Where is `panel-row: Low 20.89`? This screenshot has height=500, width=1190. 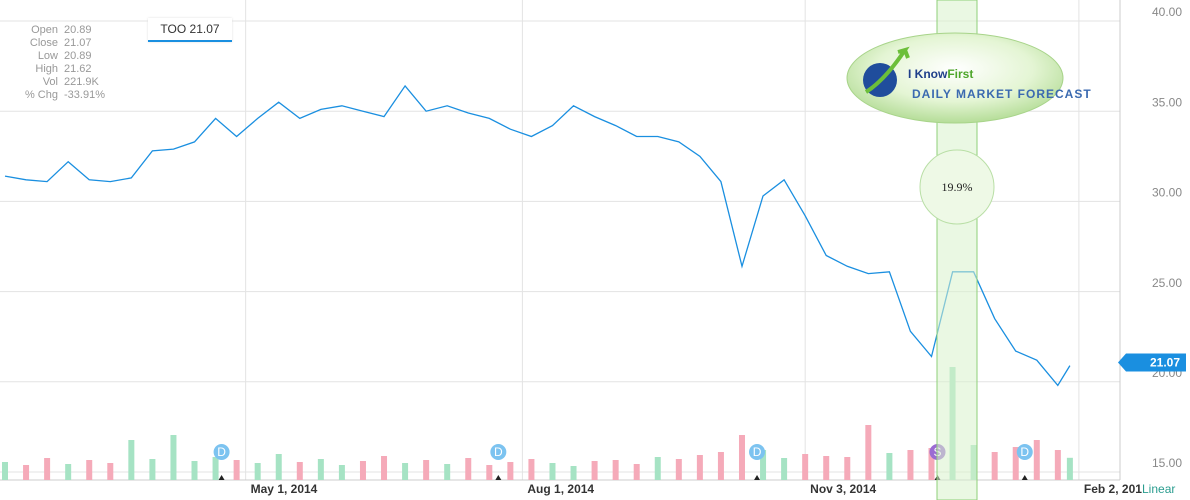
panel-row: Low 20.89 is located at coordinates (61, 56).